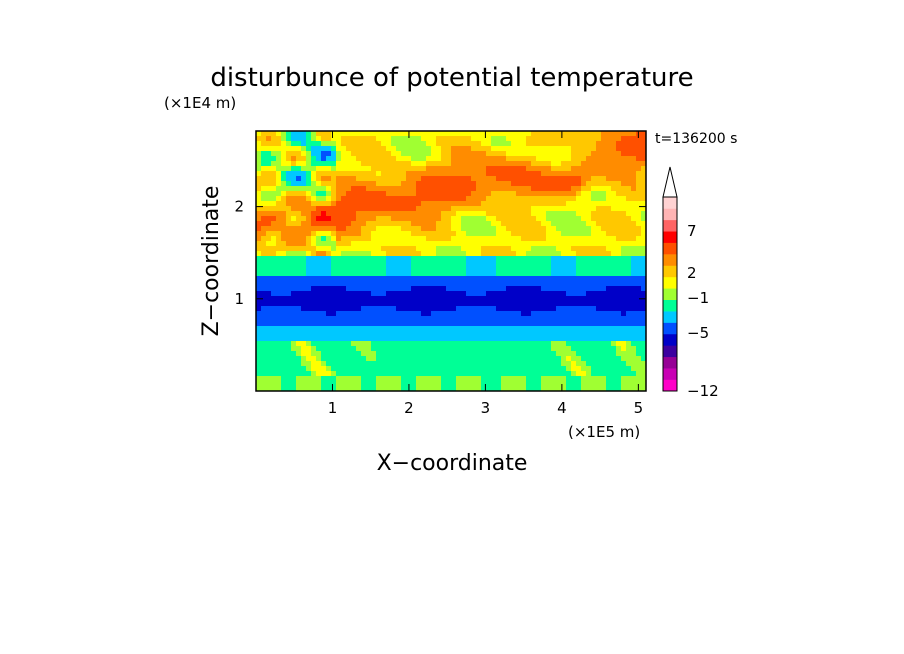  I want to click on colorbar-label: 7, so click(692, 231).